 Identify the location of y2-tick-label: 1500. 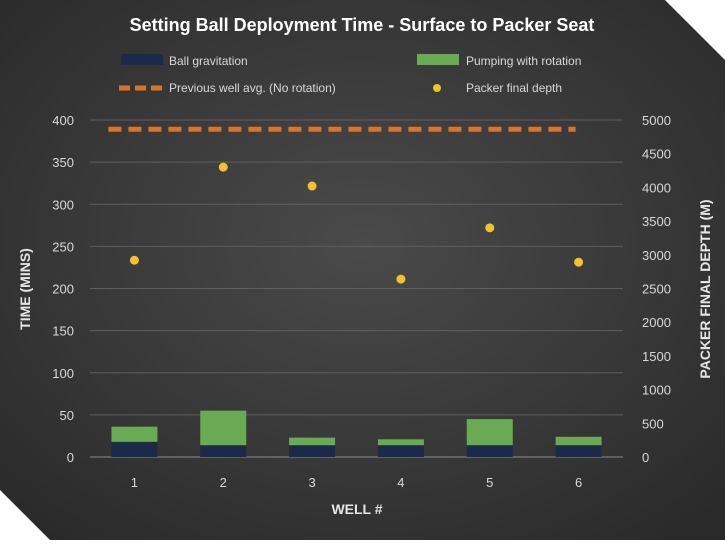
(656, 356).